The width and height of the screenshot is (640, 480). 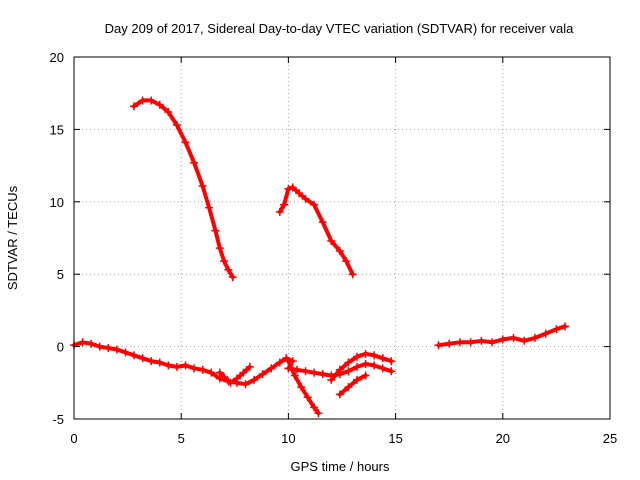 What do you see at coordinates (340, 466) in the screenshot?
I see `x-axis-label: GPS time / hours` at bounding box center [340, 466].